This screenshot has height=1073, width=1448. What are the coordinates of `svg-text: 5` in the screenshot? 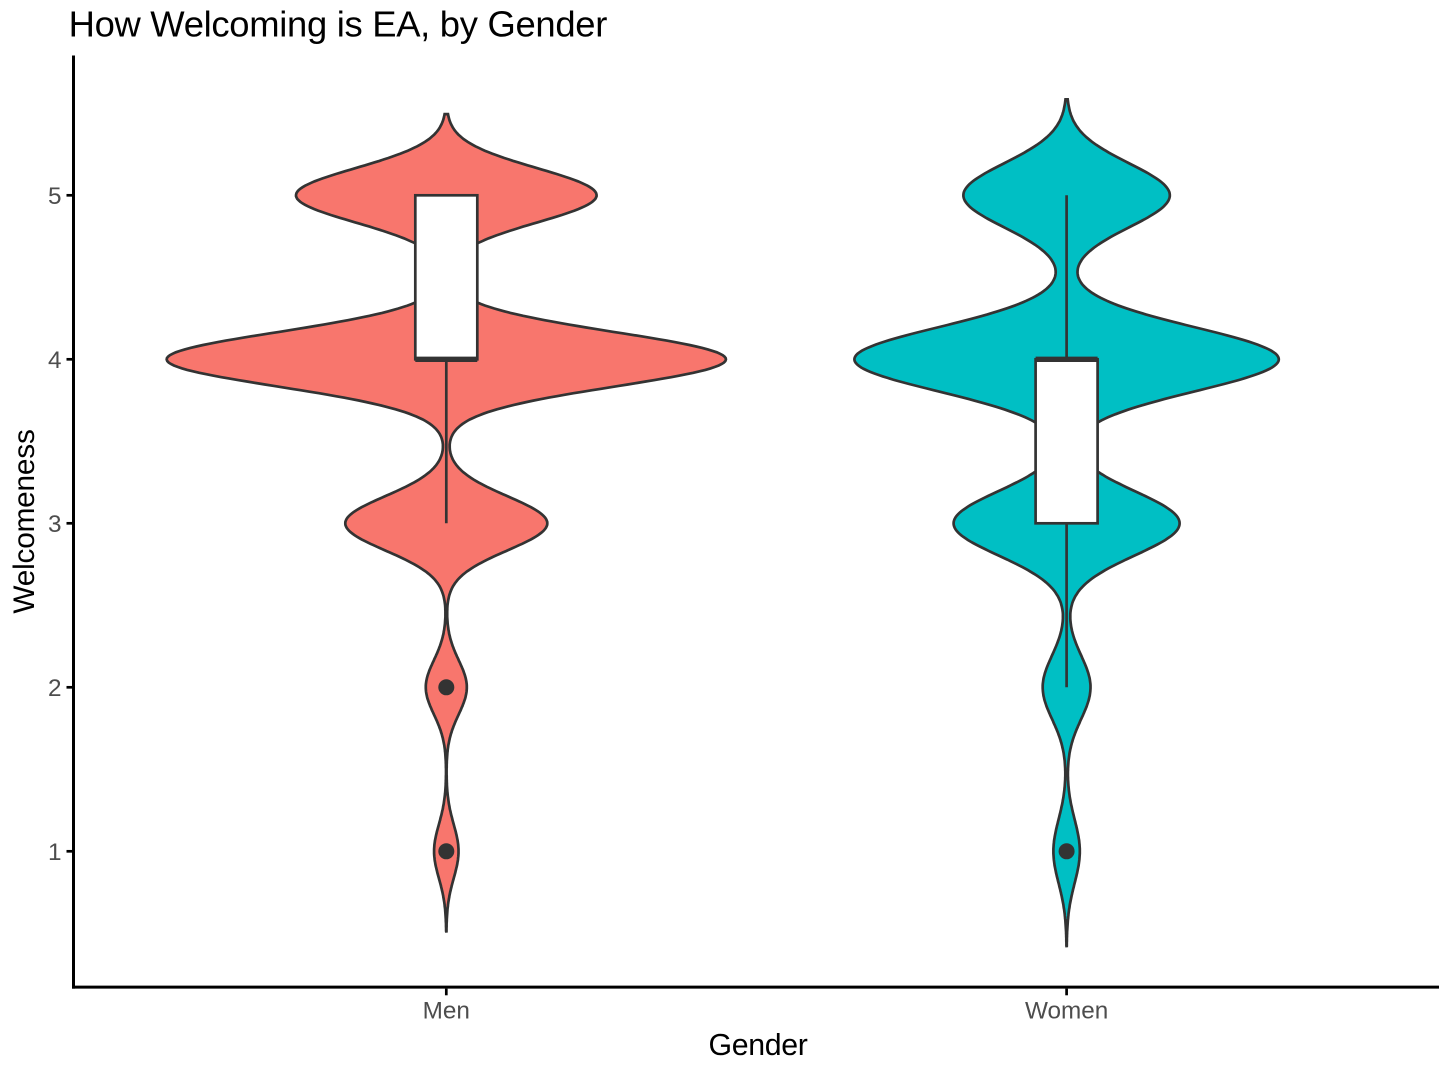 It's located at (55, 196).